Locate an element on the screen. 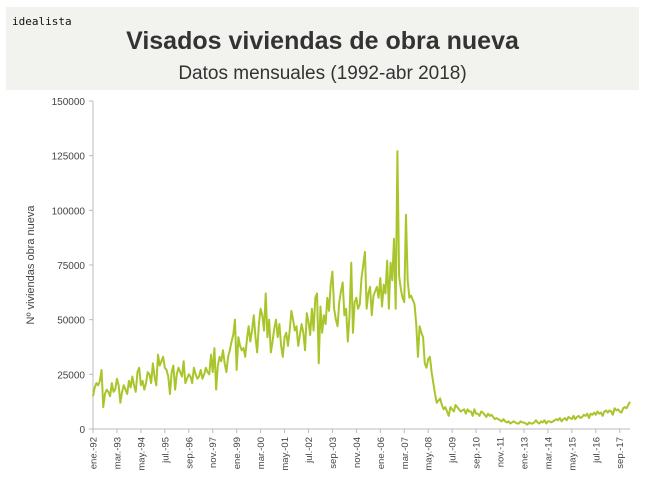 The width and height of the screenshot is (647, 487). x-tick-label: mar.-00 is located at coordinates (261, 453).